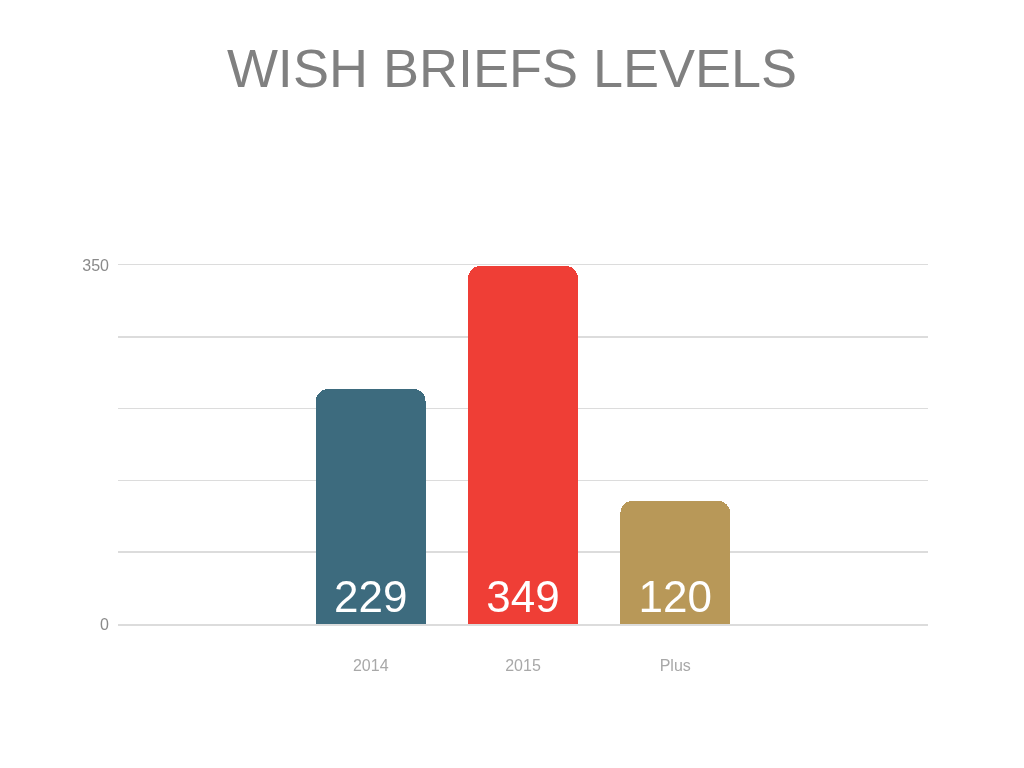 This screenshot has width=1024, height=768. Describe the element at coordinates (512, 67) in the screenshot. I see `chart-title: WISH BRIEFS LEVELS` at that location.